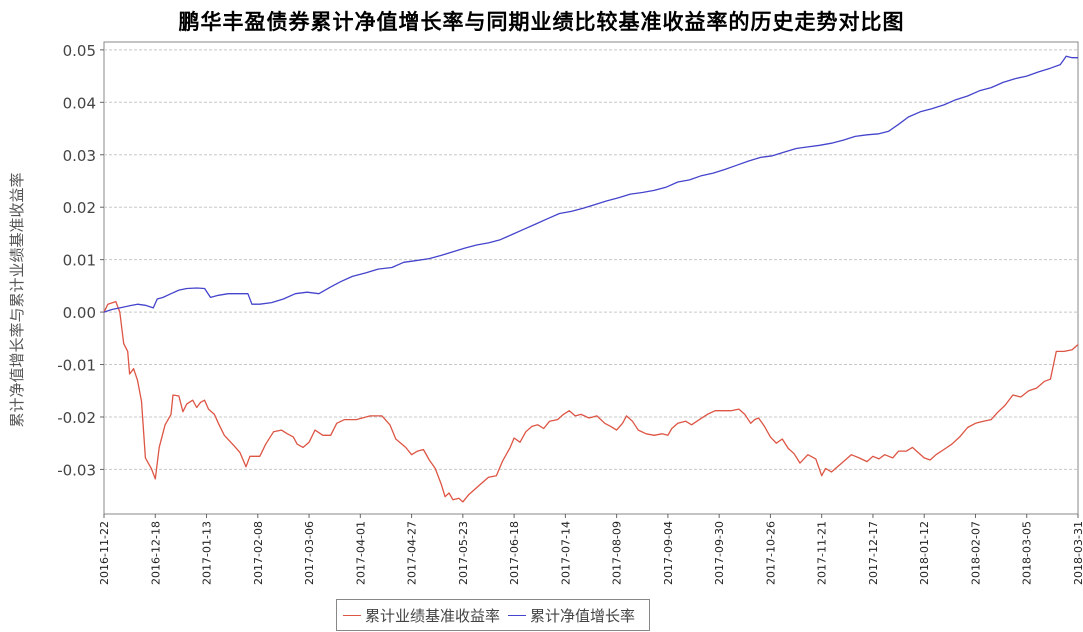 The width and height of the screenshot is (1083, 632). What do you see at coordinates (433, 615) in the screenshot?
I see `legend-label-benchmark: 累计业绩基准收益率` at bounding box center [433, 615].